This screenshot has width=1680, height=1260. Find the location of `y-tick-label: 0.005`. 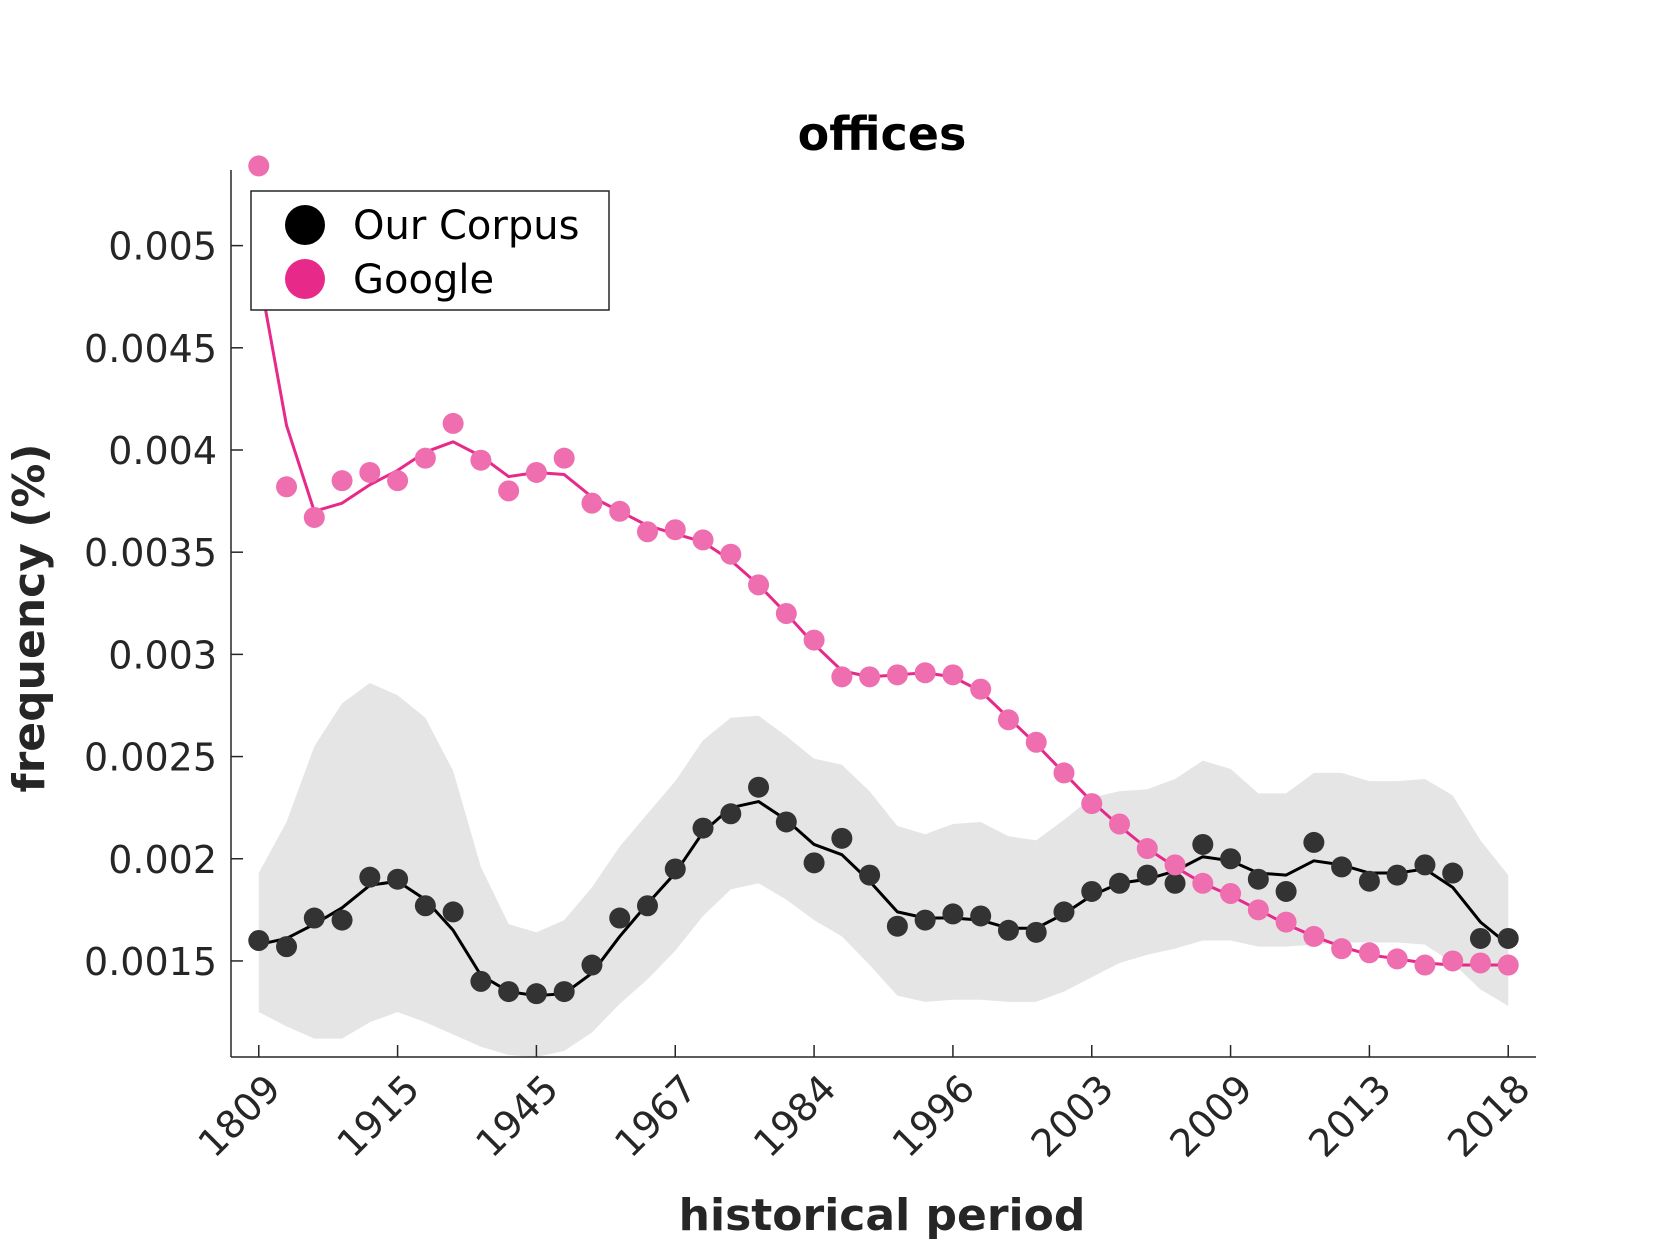

y-tick-label: 0.005 is located at coordinates (162, 247).